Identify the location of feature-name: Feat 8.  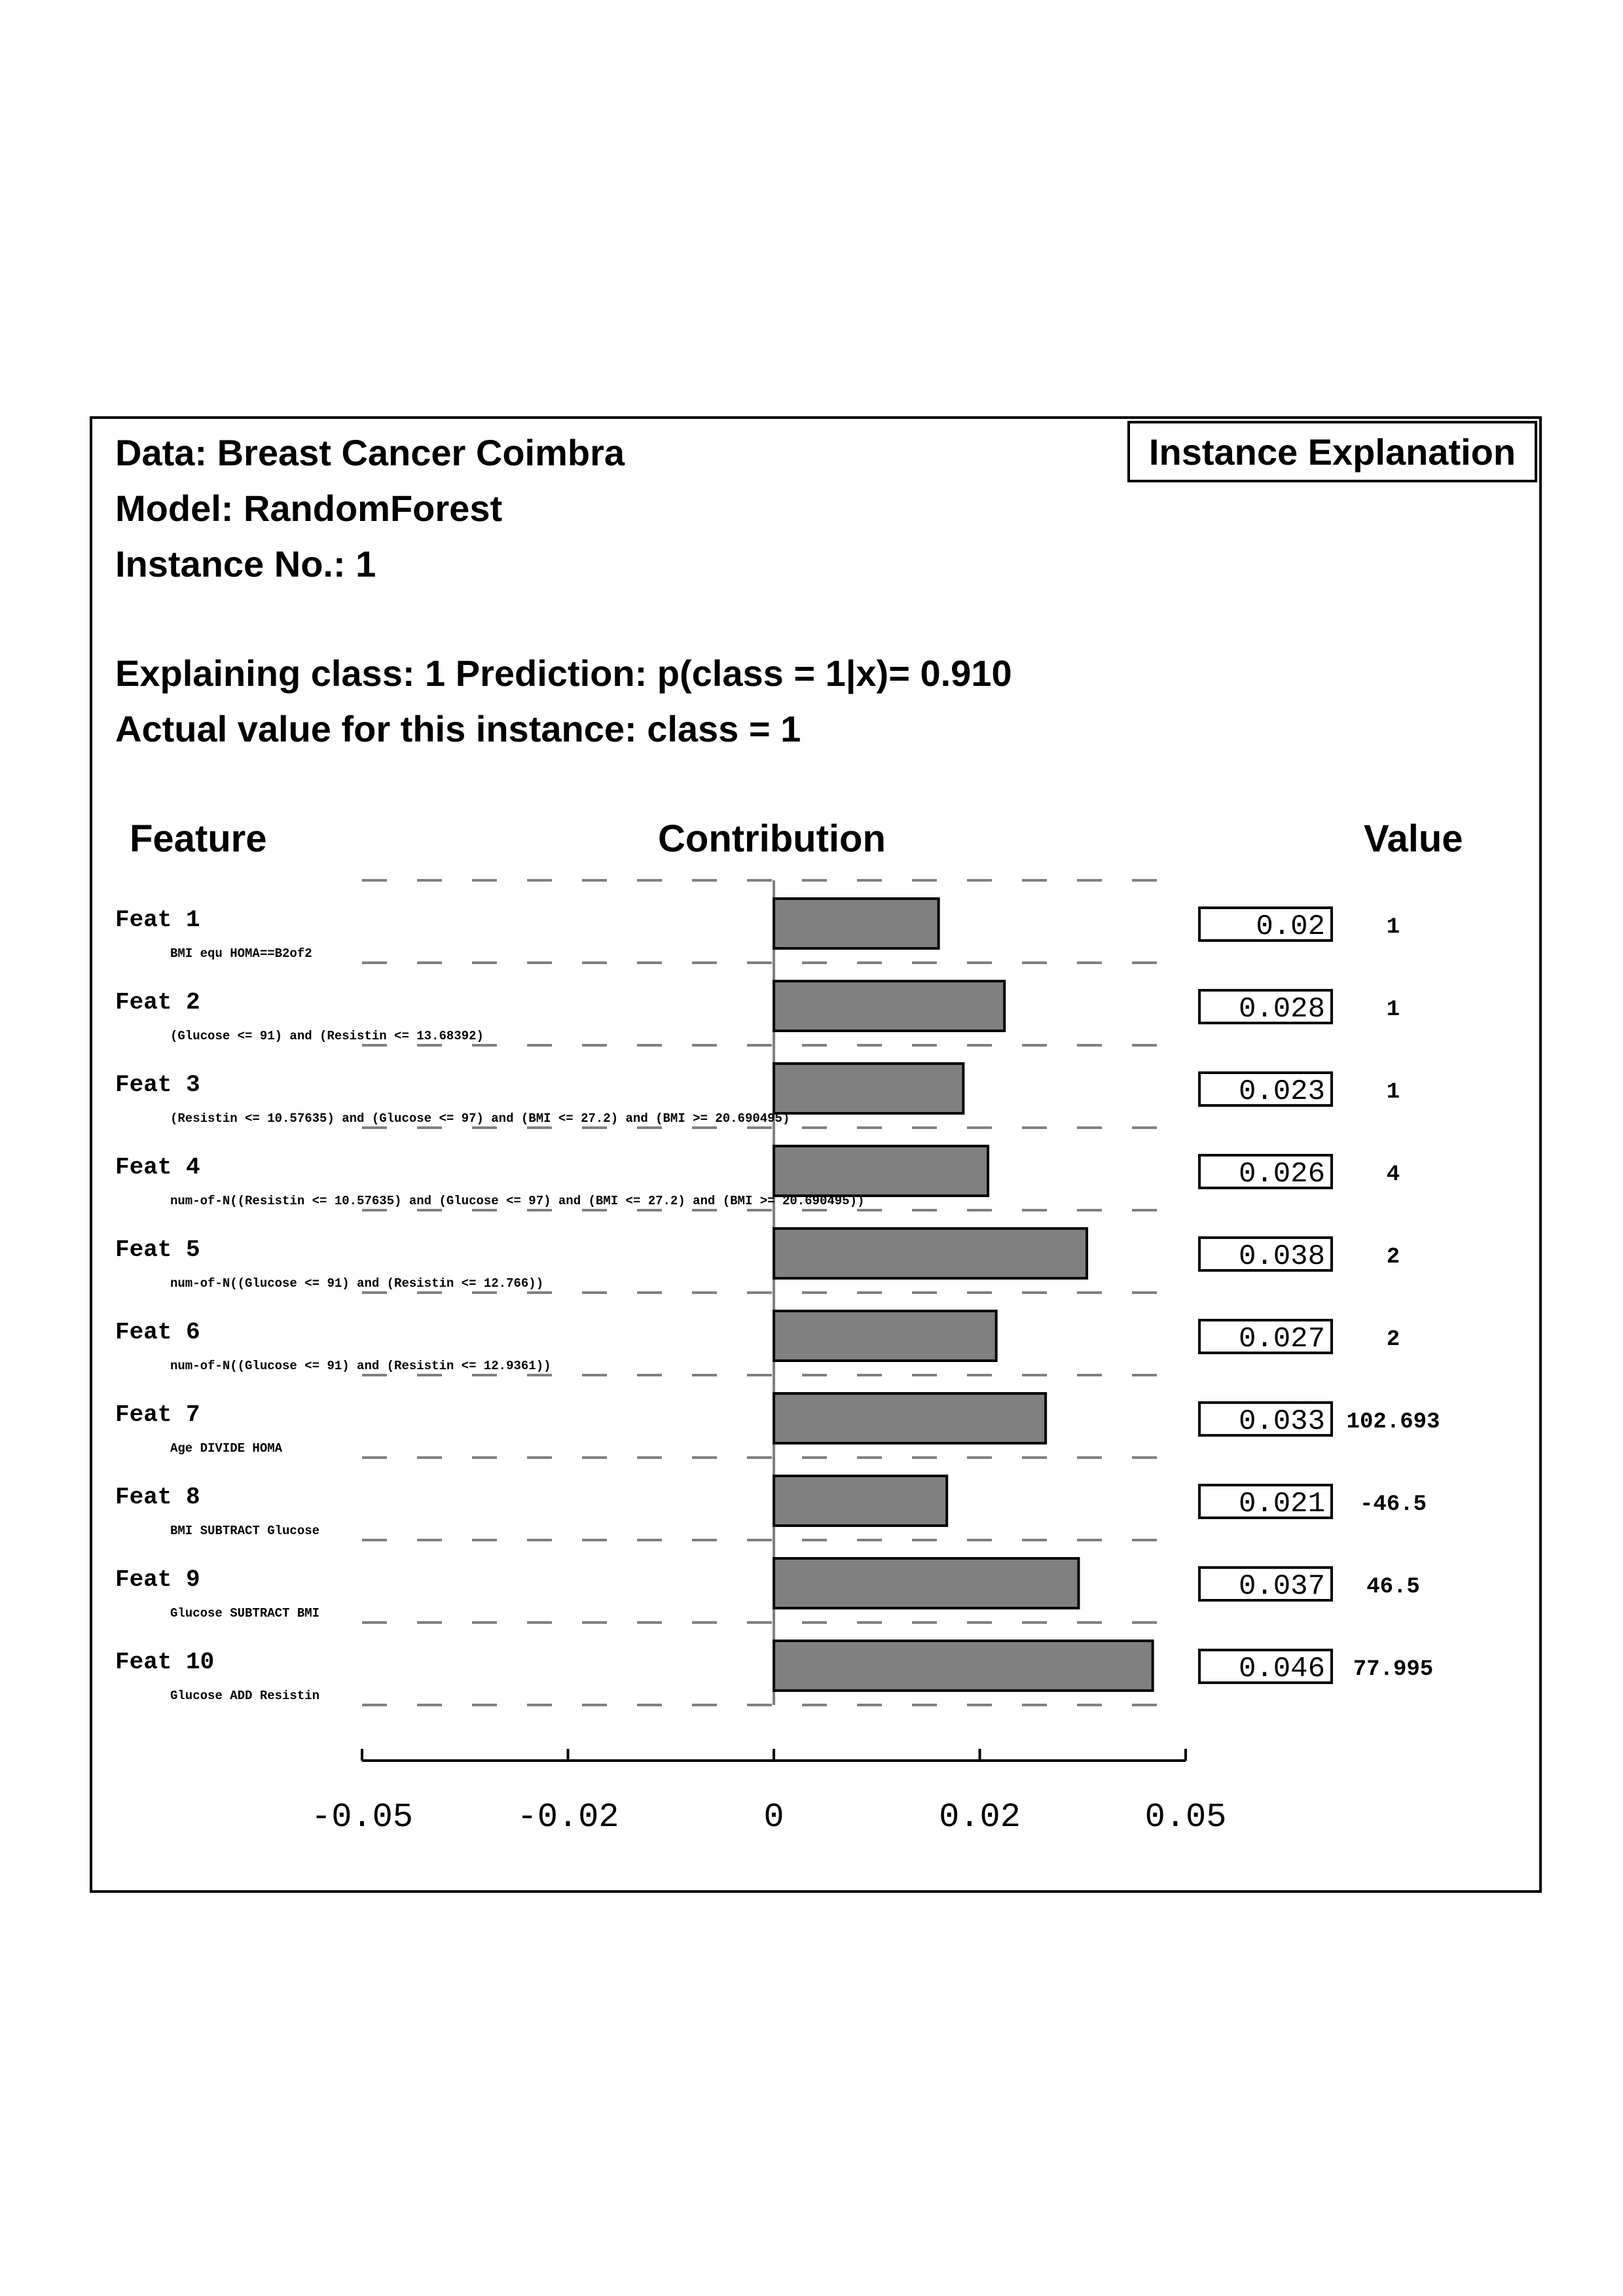
(157, 1497).